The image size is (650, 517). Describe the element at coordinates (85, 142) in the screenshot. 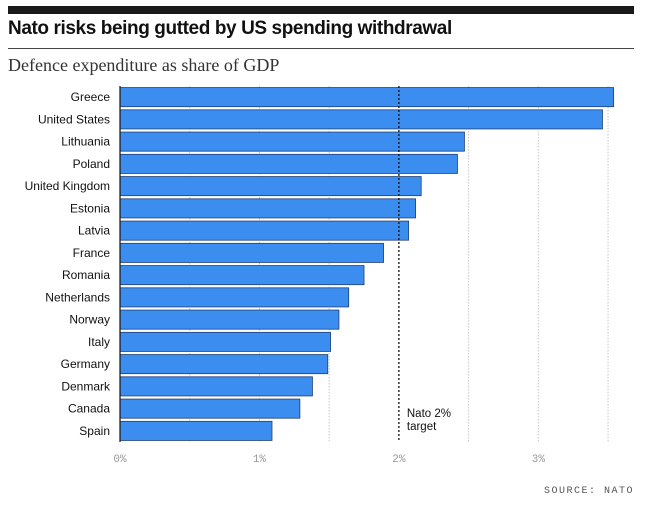

I see `category-label: Lithuania` at that location.